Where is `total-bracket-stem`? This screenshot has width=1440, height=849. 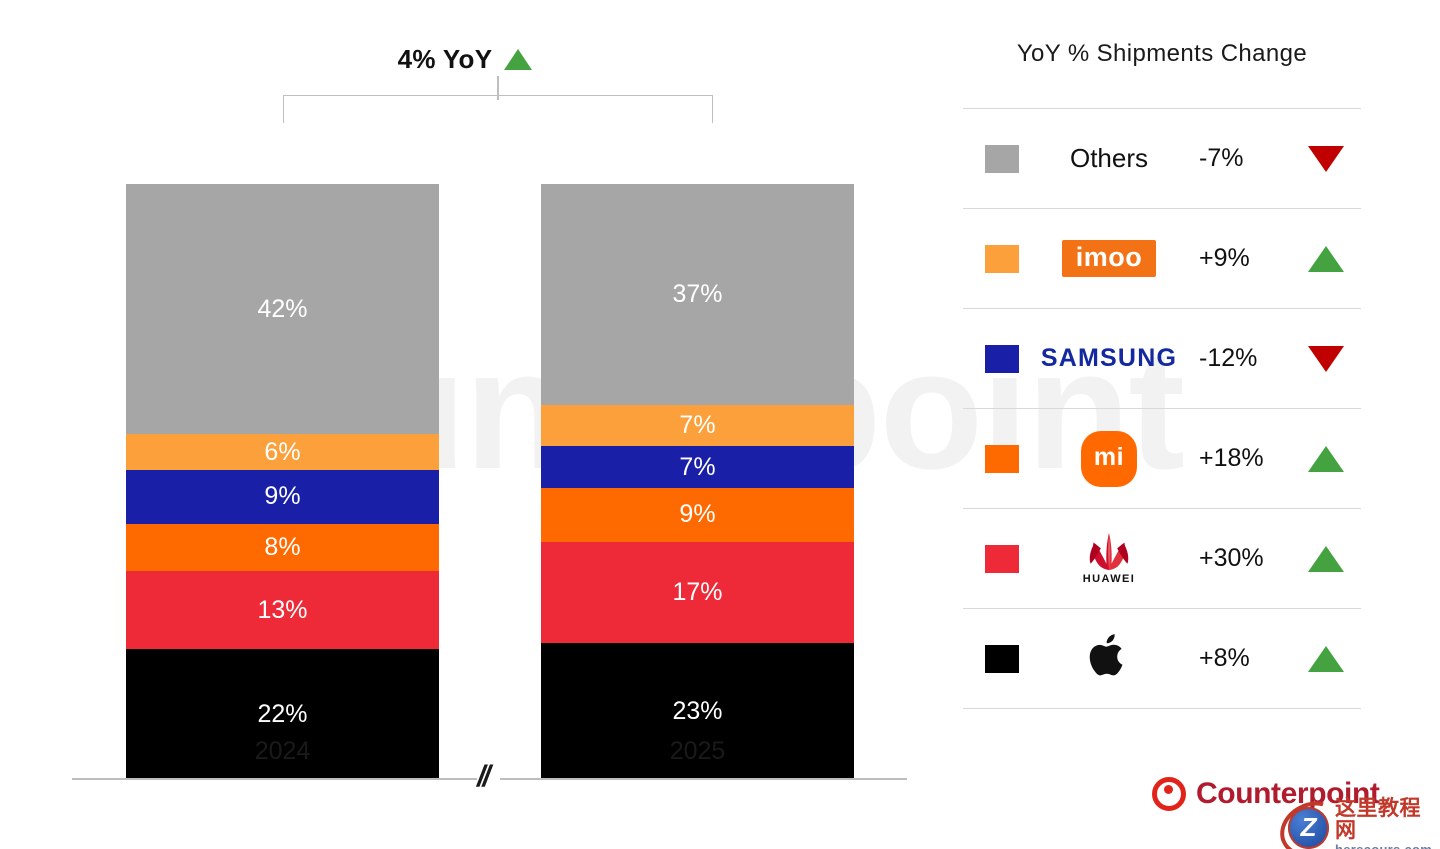 total-bracket-stem is located at coordinates (498, 88).